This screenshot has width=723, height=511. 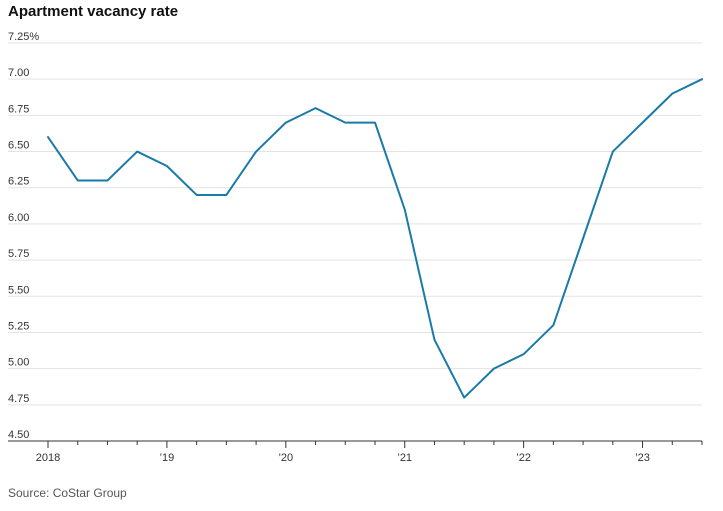 What do you see at coordinates (404, 458) in the screenshot?
I see `x-tick-label: ’21` at bounding box center [404, 458].